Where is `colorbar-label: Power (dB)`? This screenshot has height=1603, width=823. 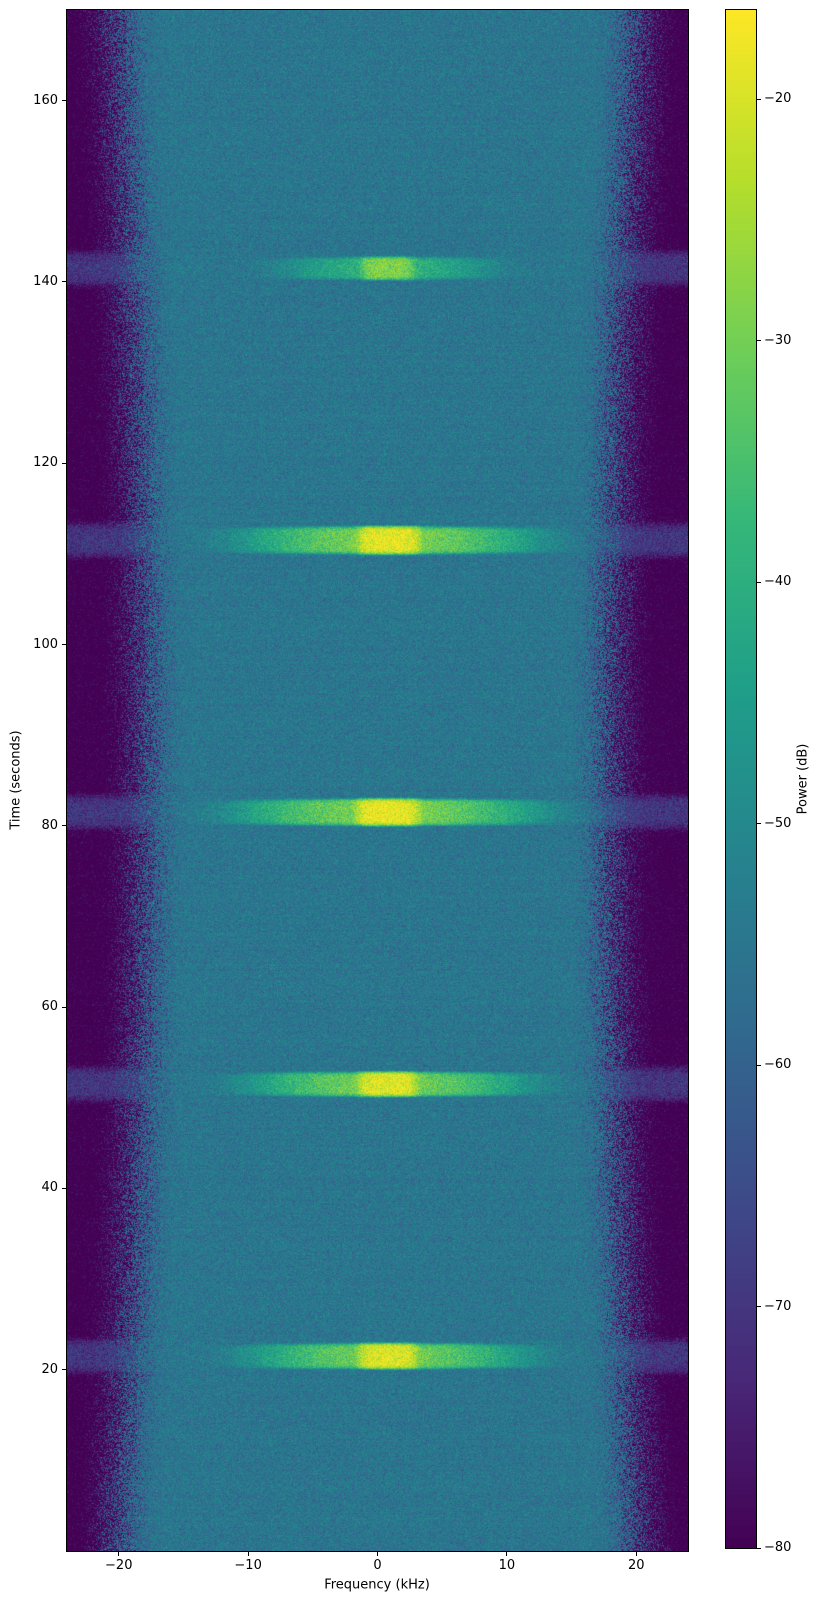 colorbar-label: Power (dB) is located at coordinates (803, 779).